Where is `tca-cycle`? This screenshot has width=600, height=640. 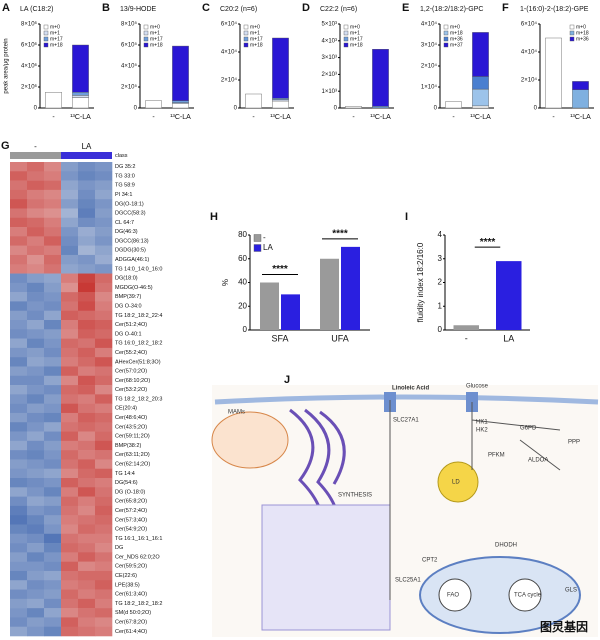 tca-cycle is located at coordinates (525, 595).